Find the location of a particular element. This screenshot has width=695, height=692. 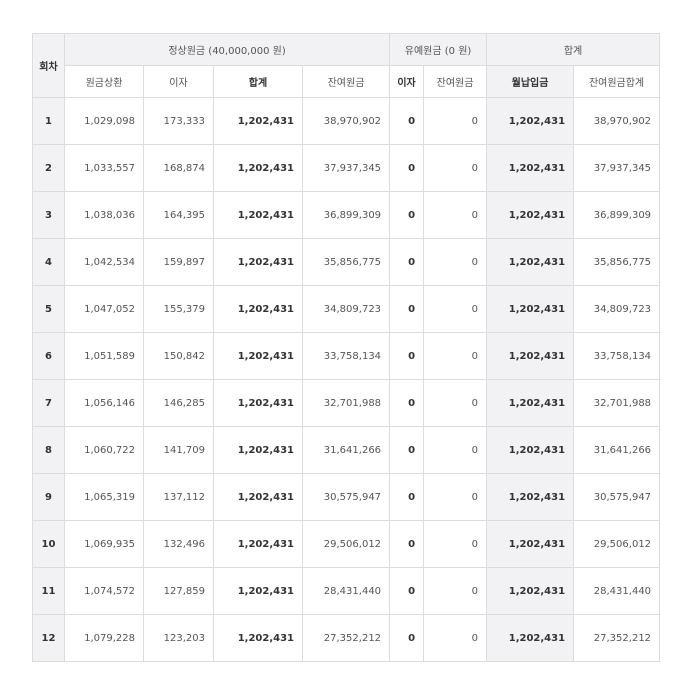

col-monthly-payment: 월납입금 is located at coordinates (530, 81).